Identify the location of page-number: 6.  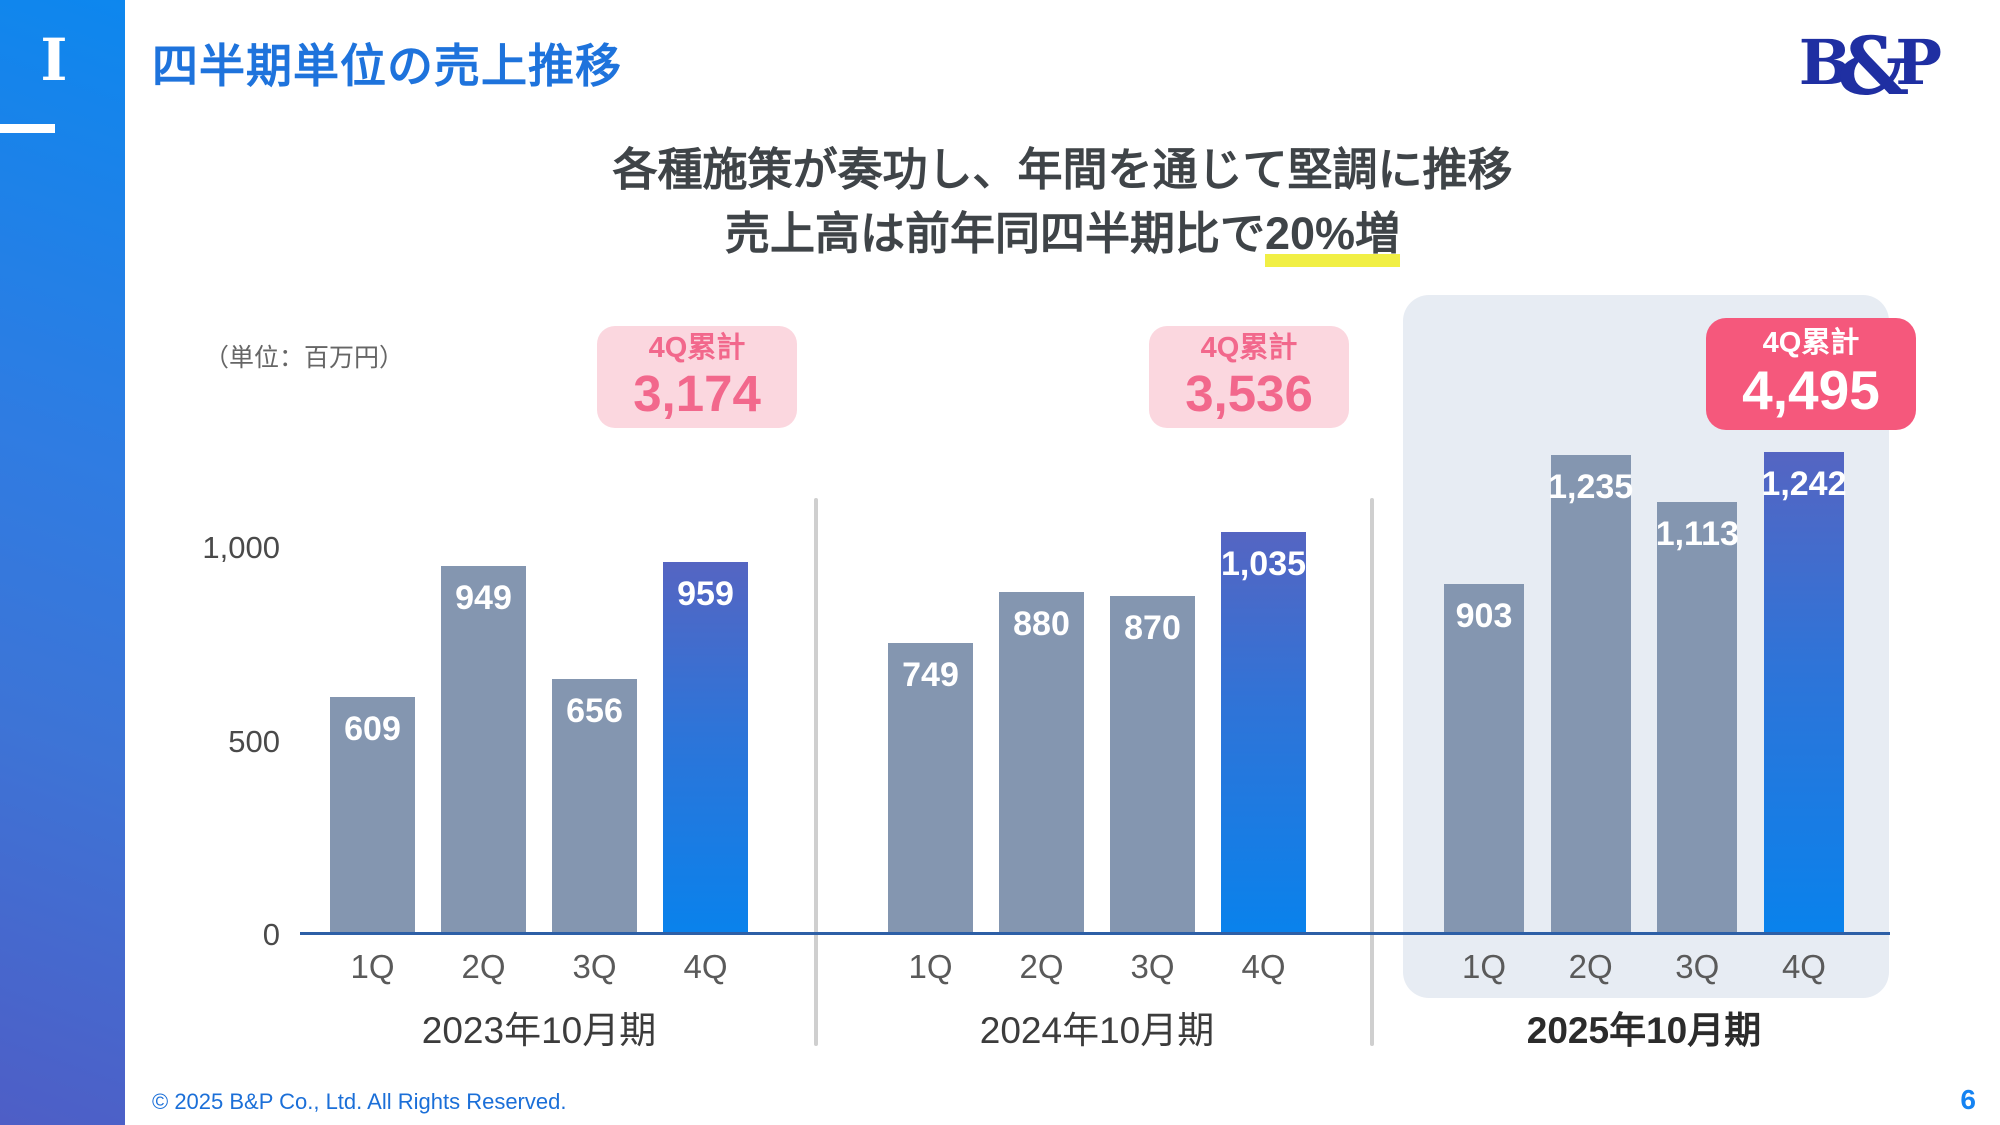
(1968, 1099).